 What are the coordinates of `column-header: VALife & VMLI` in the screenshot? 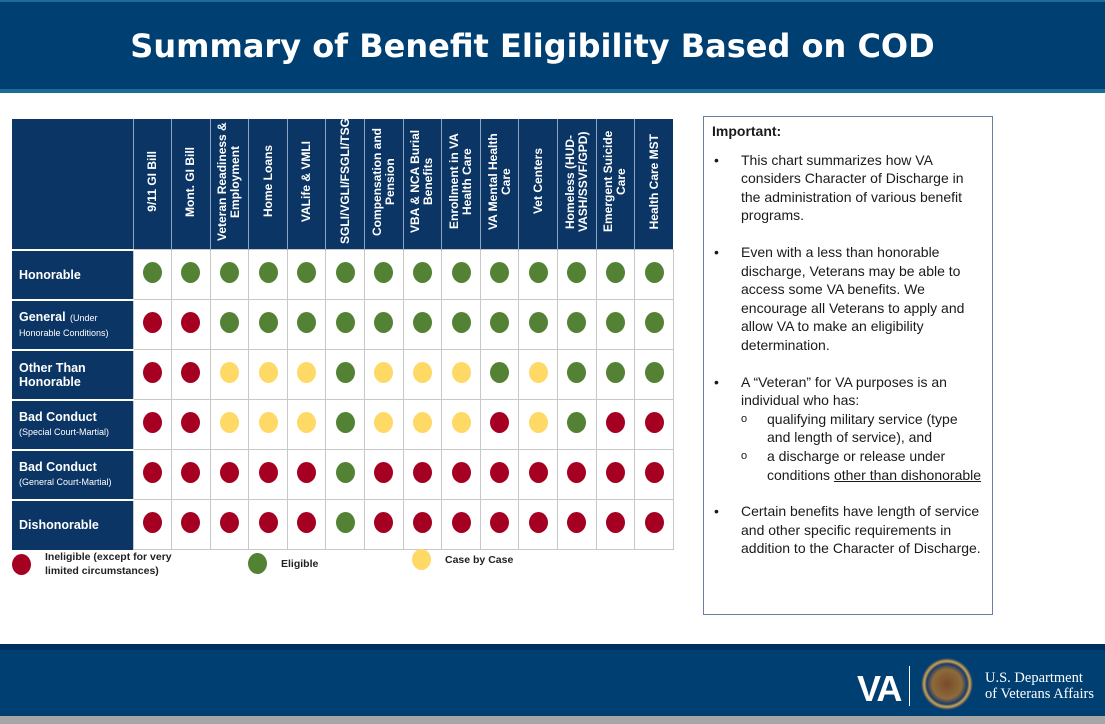 It's located at (306, 184).